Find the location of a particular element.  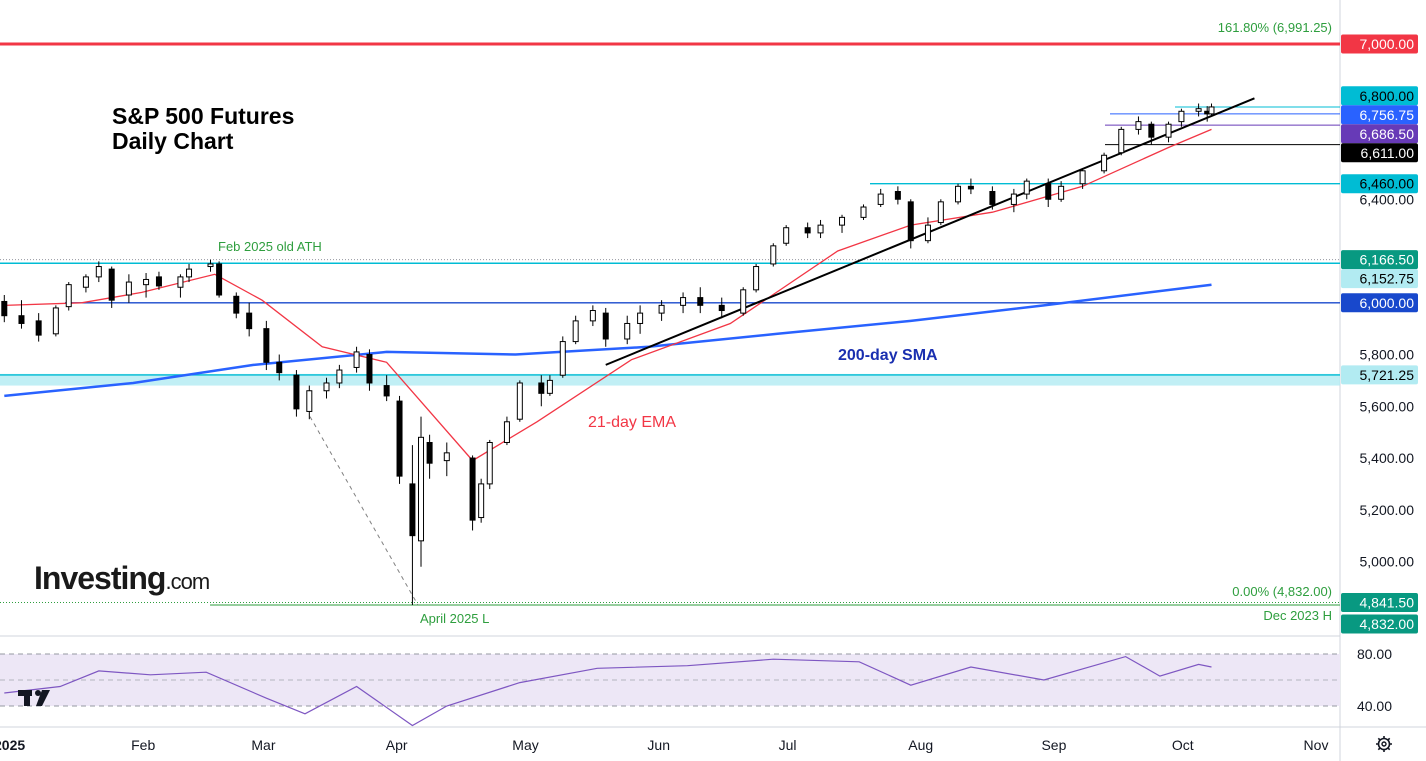

time-axis-label: Jun is located at coordinates (658, 745).